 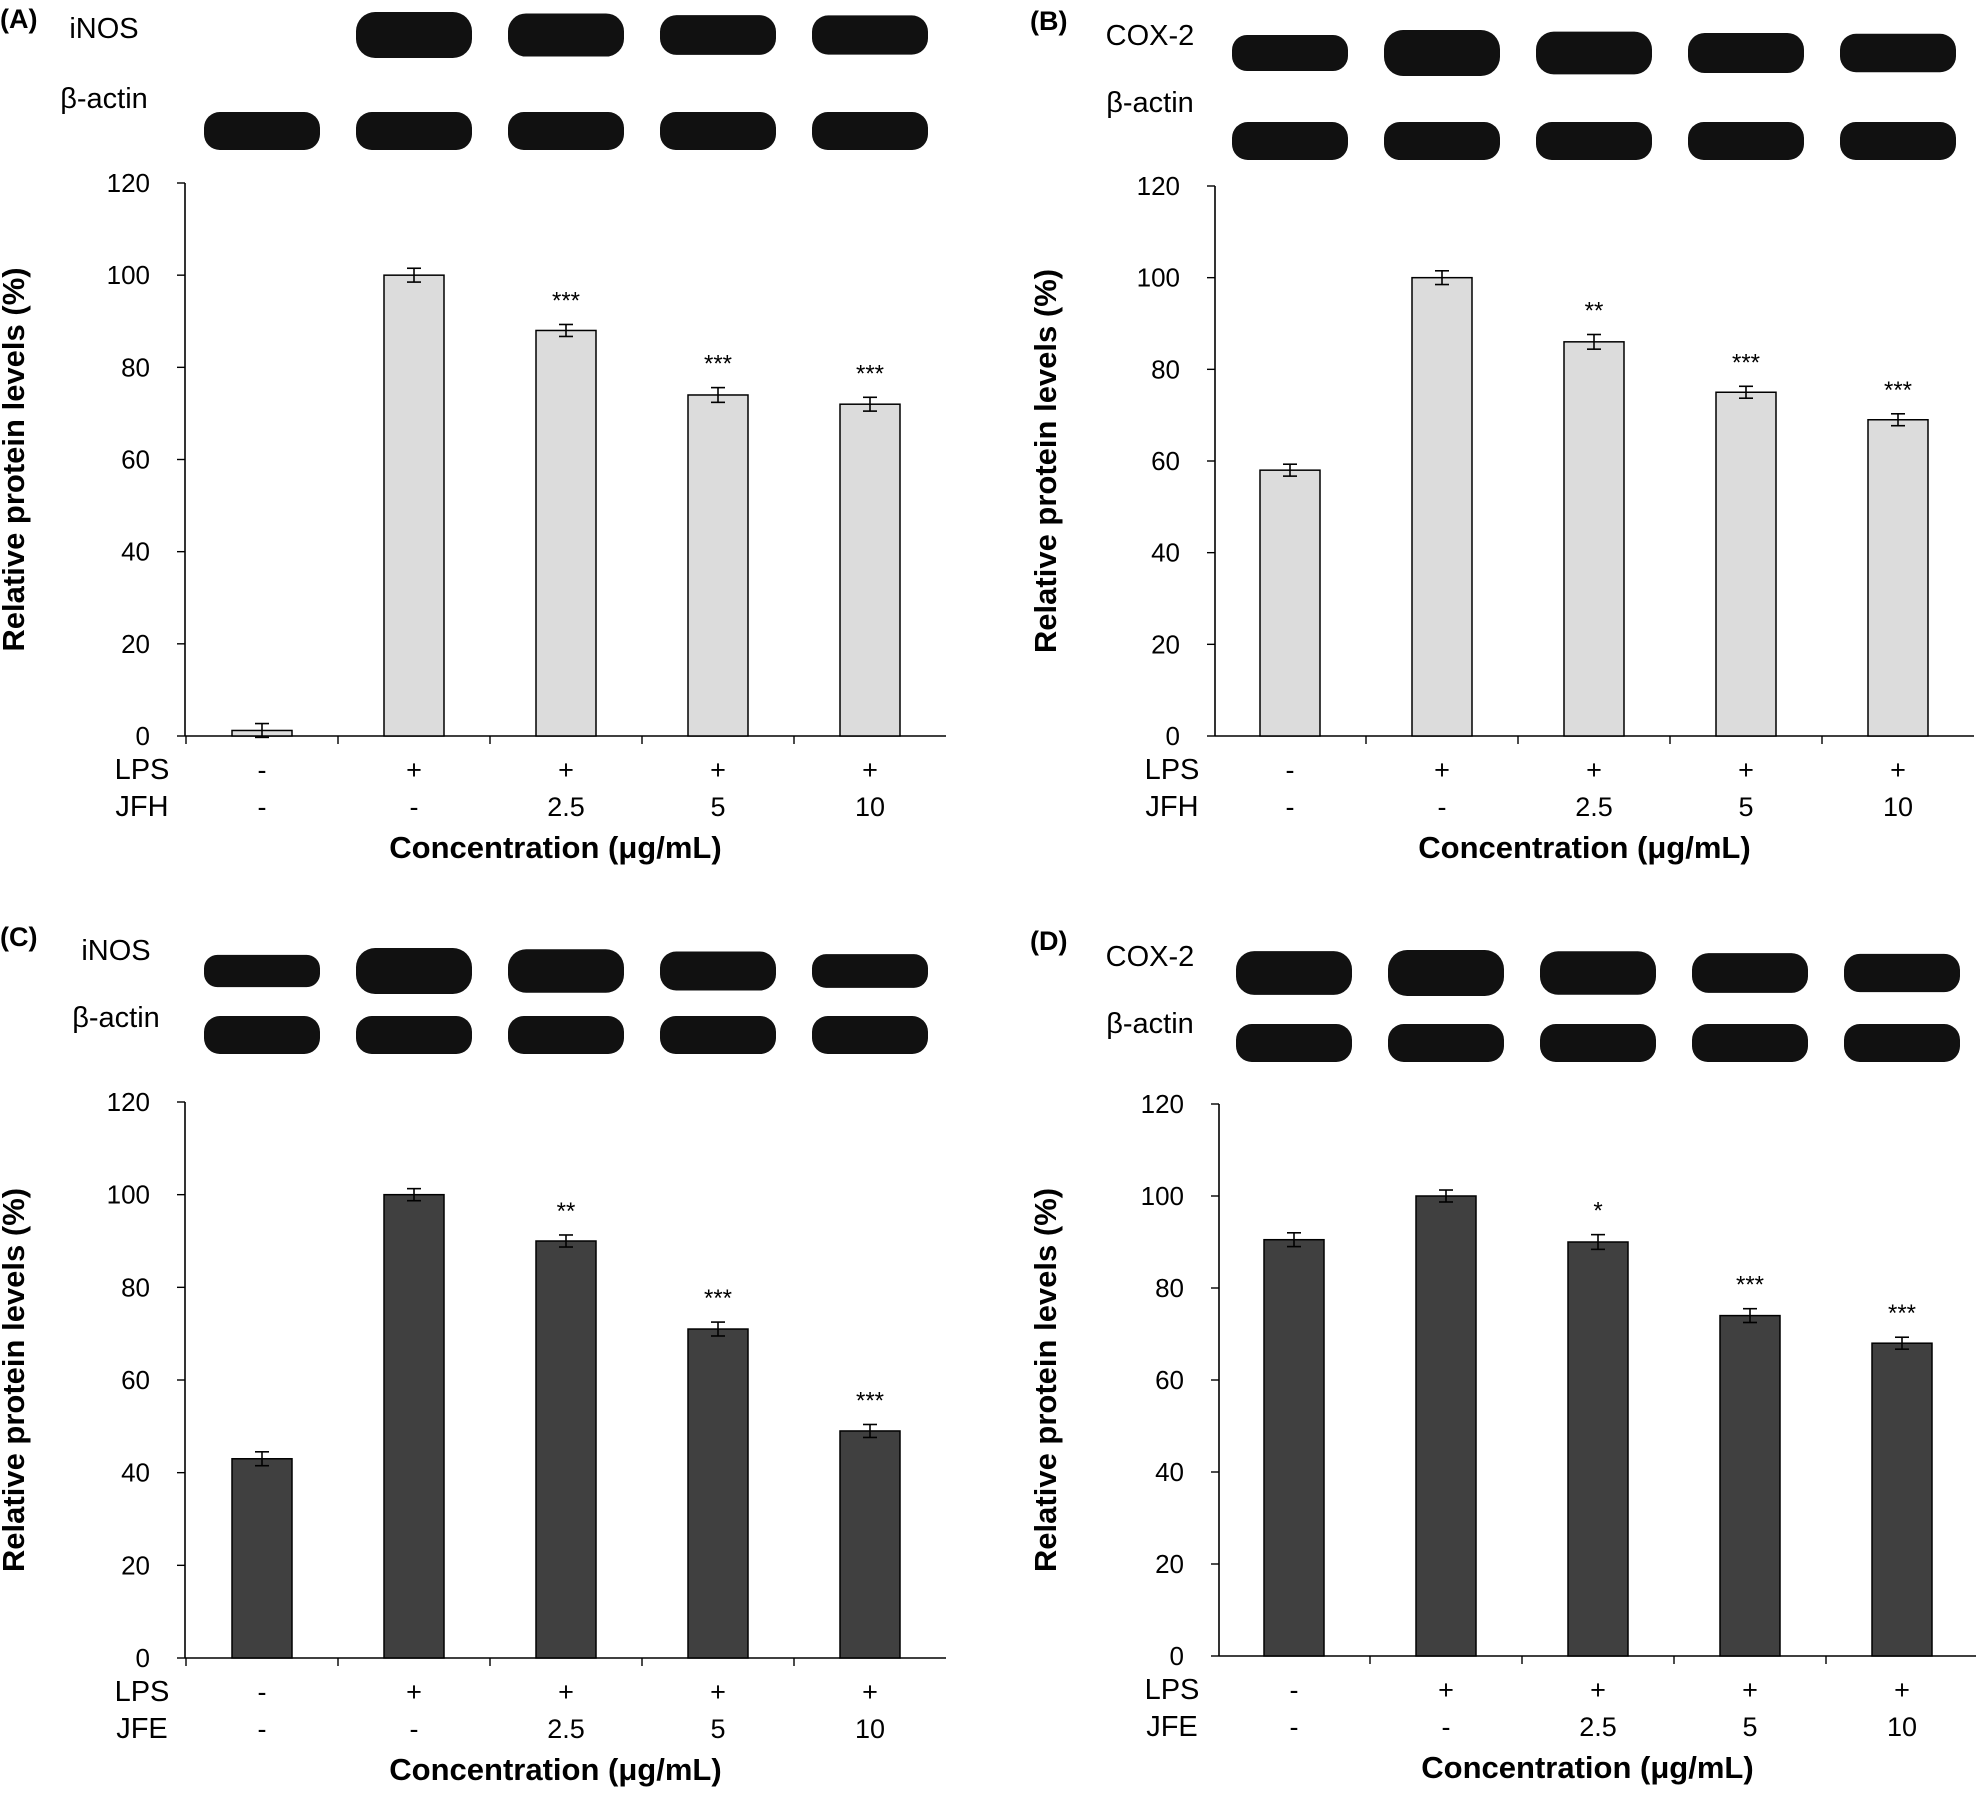 What do you see at coordinates (1898, 807) in the screenshot?
I see `treatment-value: 10` at bounding box center [1898, 807].